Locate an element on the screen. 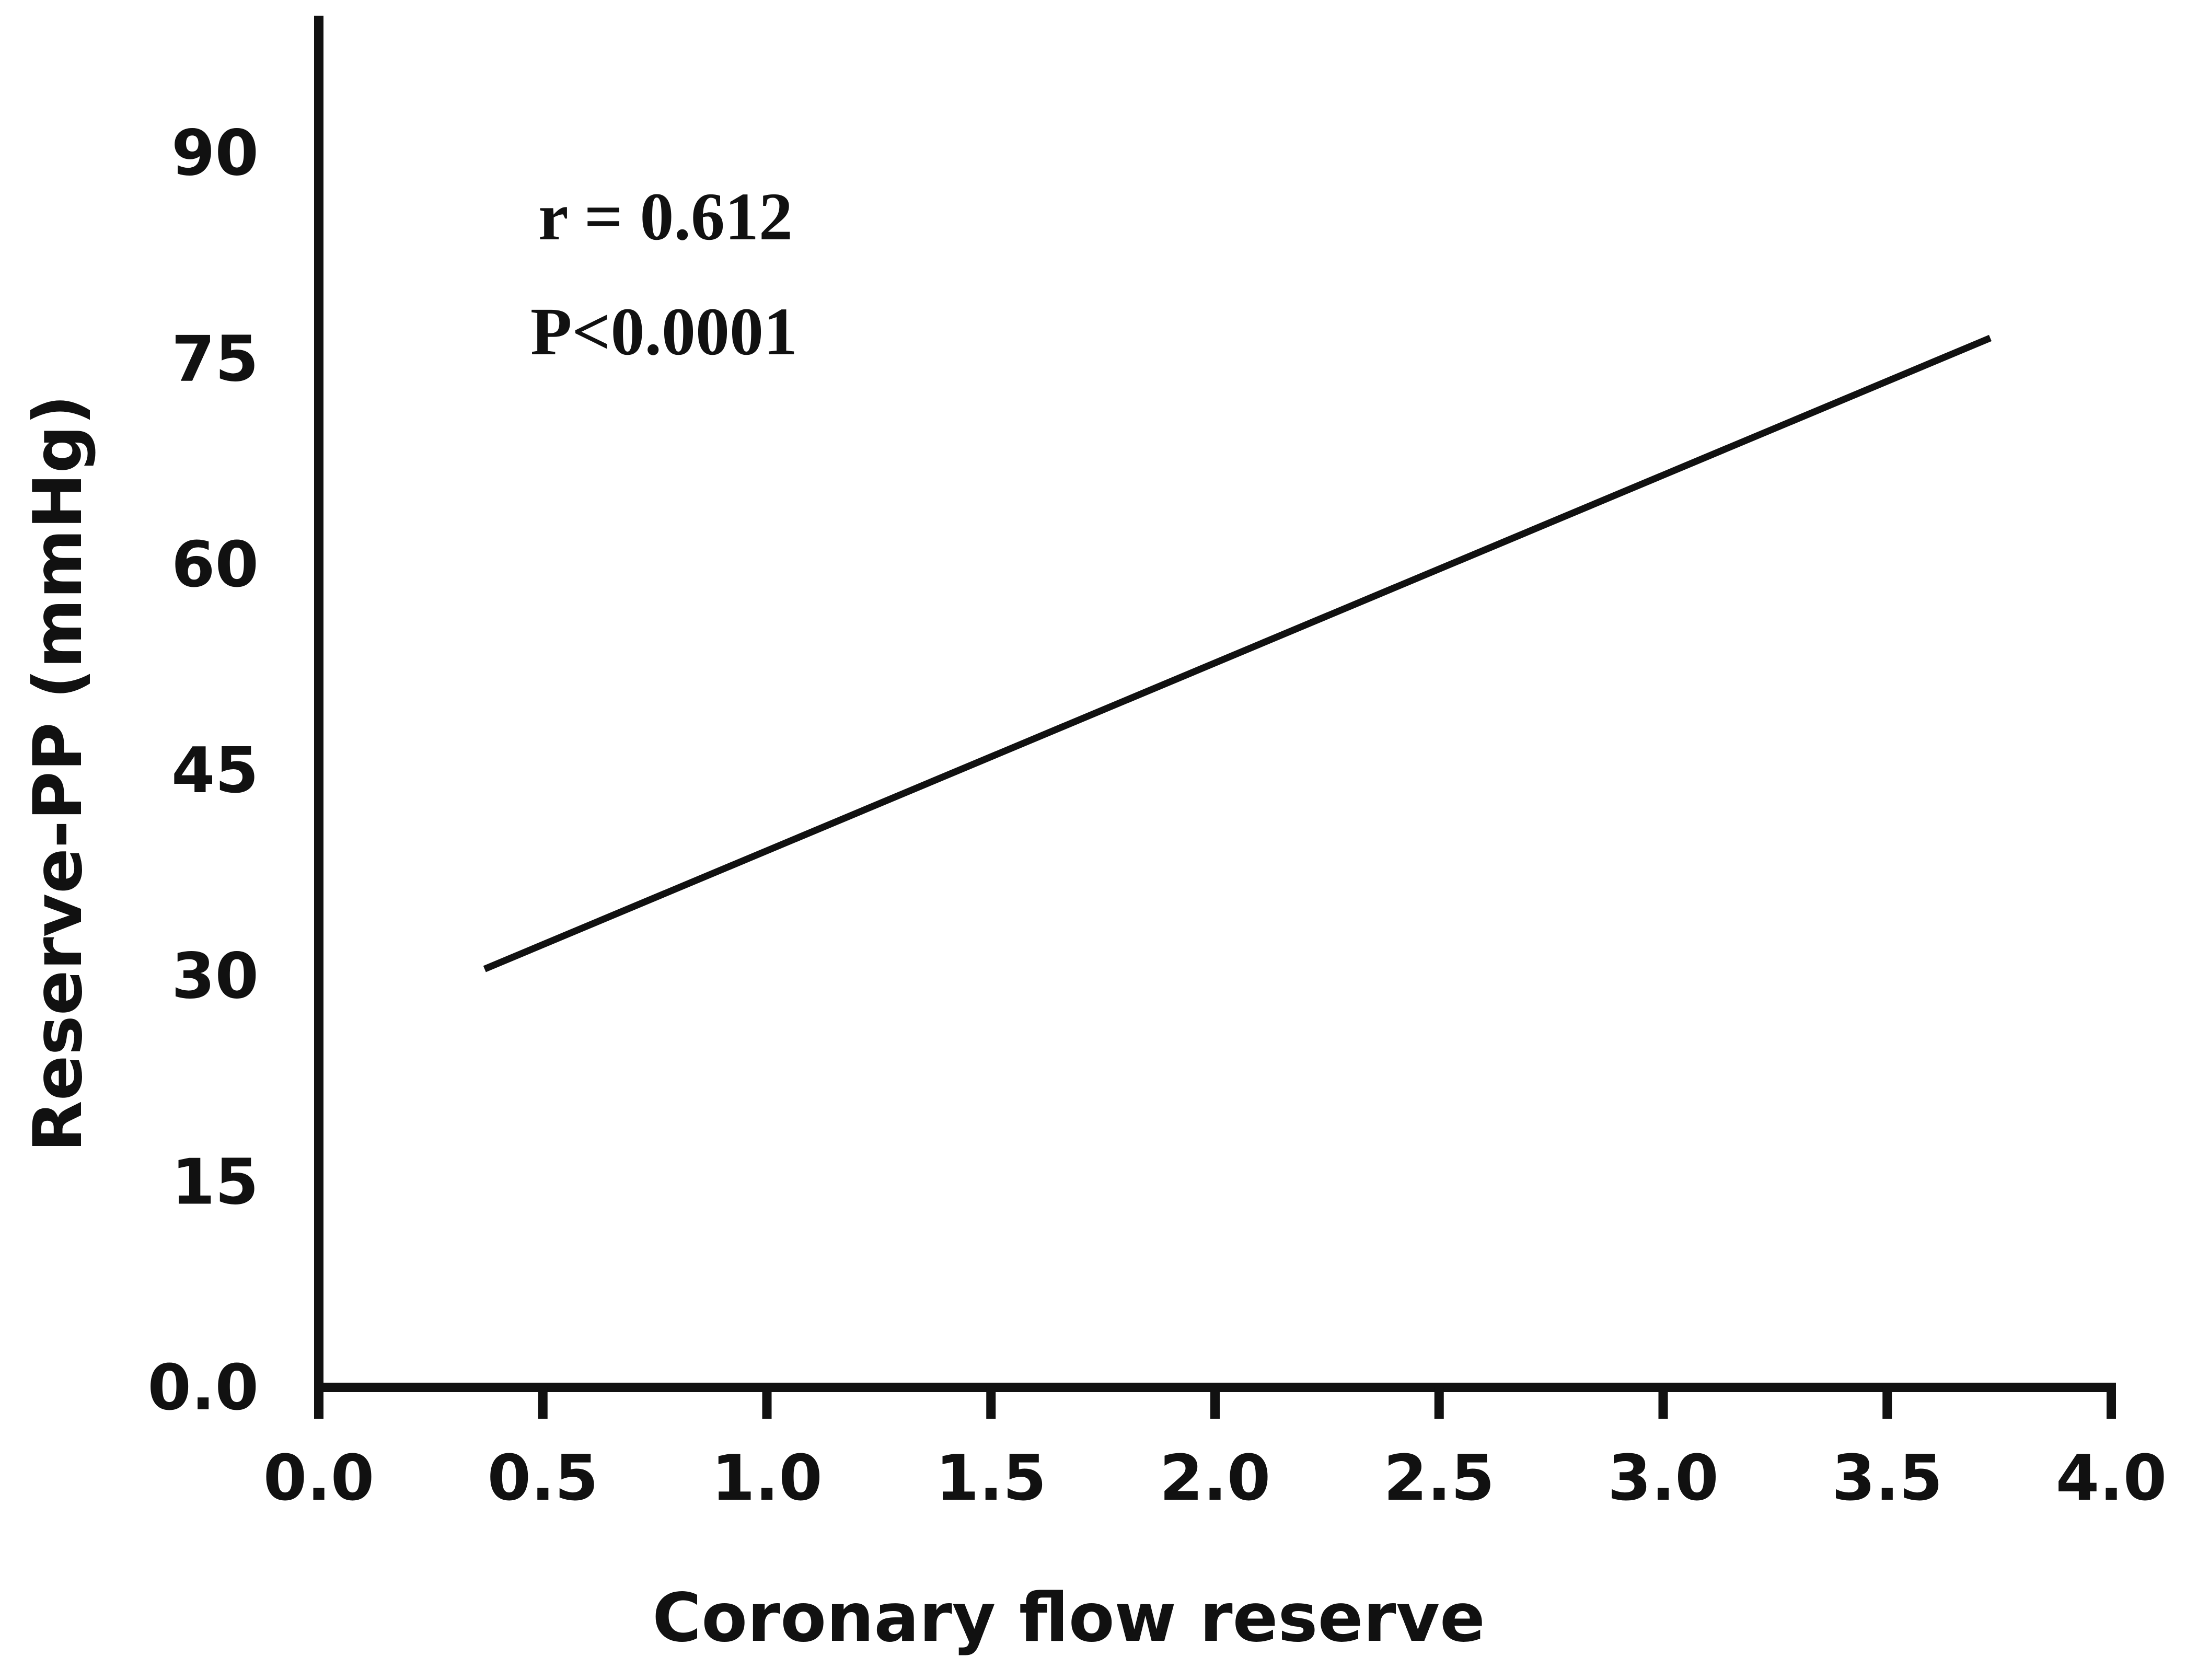 Image resolution: width=2186 pixels, height=1680 pixels. x-ticks: 0.0 0.5 1.0 1.5 2.0 2.5 3.0 3.5 4.0 is located at coordinates (1215, 1451).